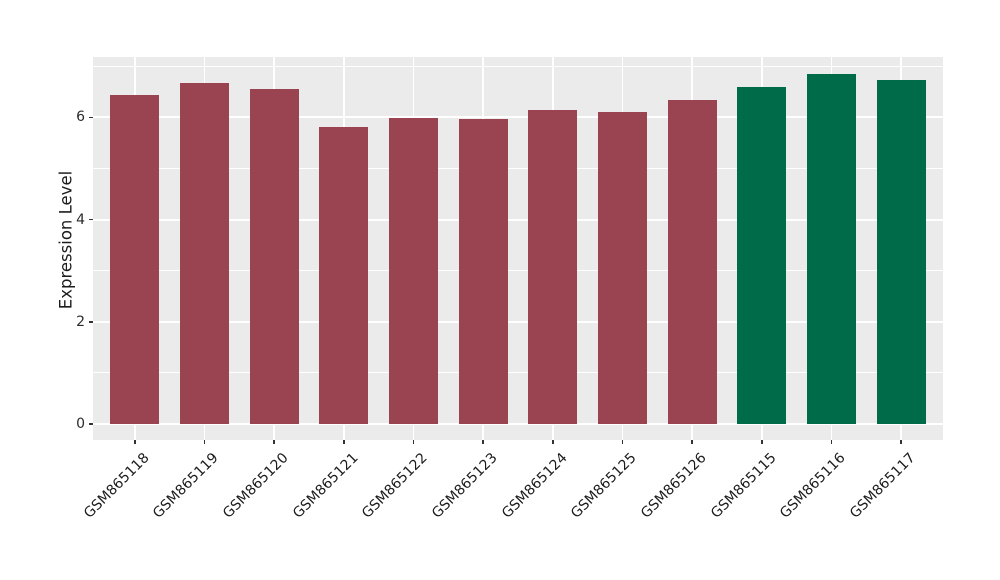 This screenshot has height=580, width=1000. Describe the element at coordinates (80, 219) in the screenshot. I see `y-tick-label: 4` at that location.